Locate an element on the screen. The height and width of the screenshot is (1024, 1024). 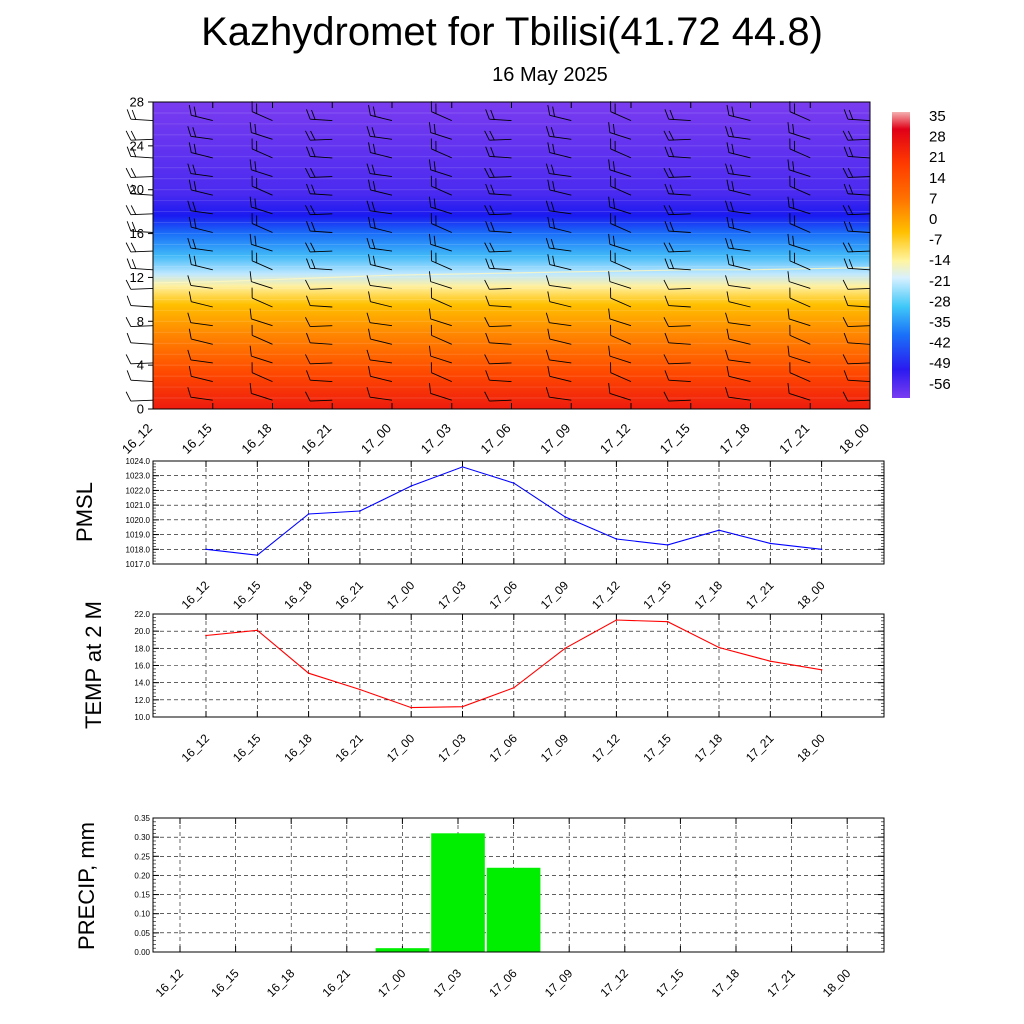
x-tick-label: 16_12 is located at coordinates (196, 748).